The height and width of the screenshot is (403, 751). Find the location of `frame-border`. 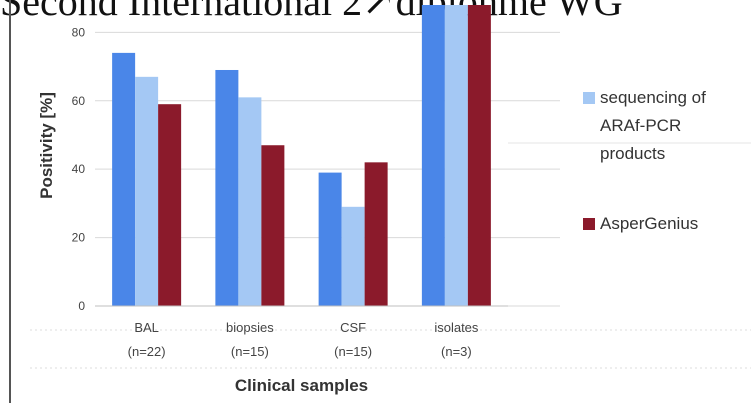

frame-border is located at coordinates (10, 201).